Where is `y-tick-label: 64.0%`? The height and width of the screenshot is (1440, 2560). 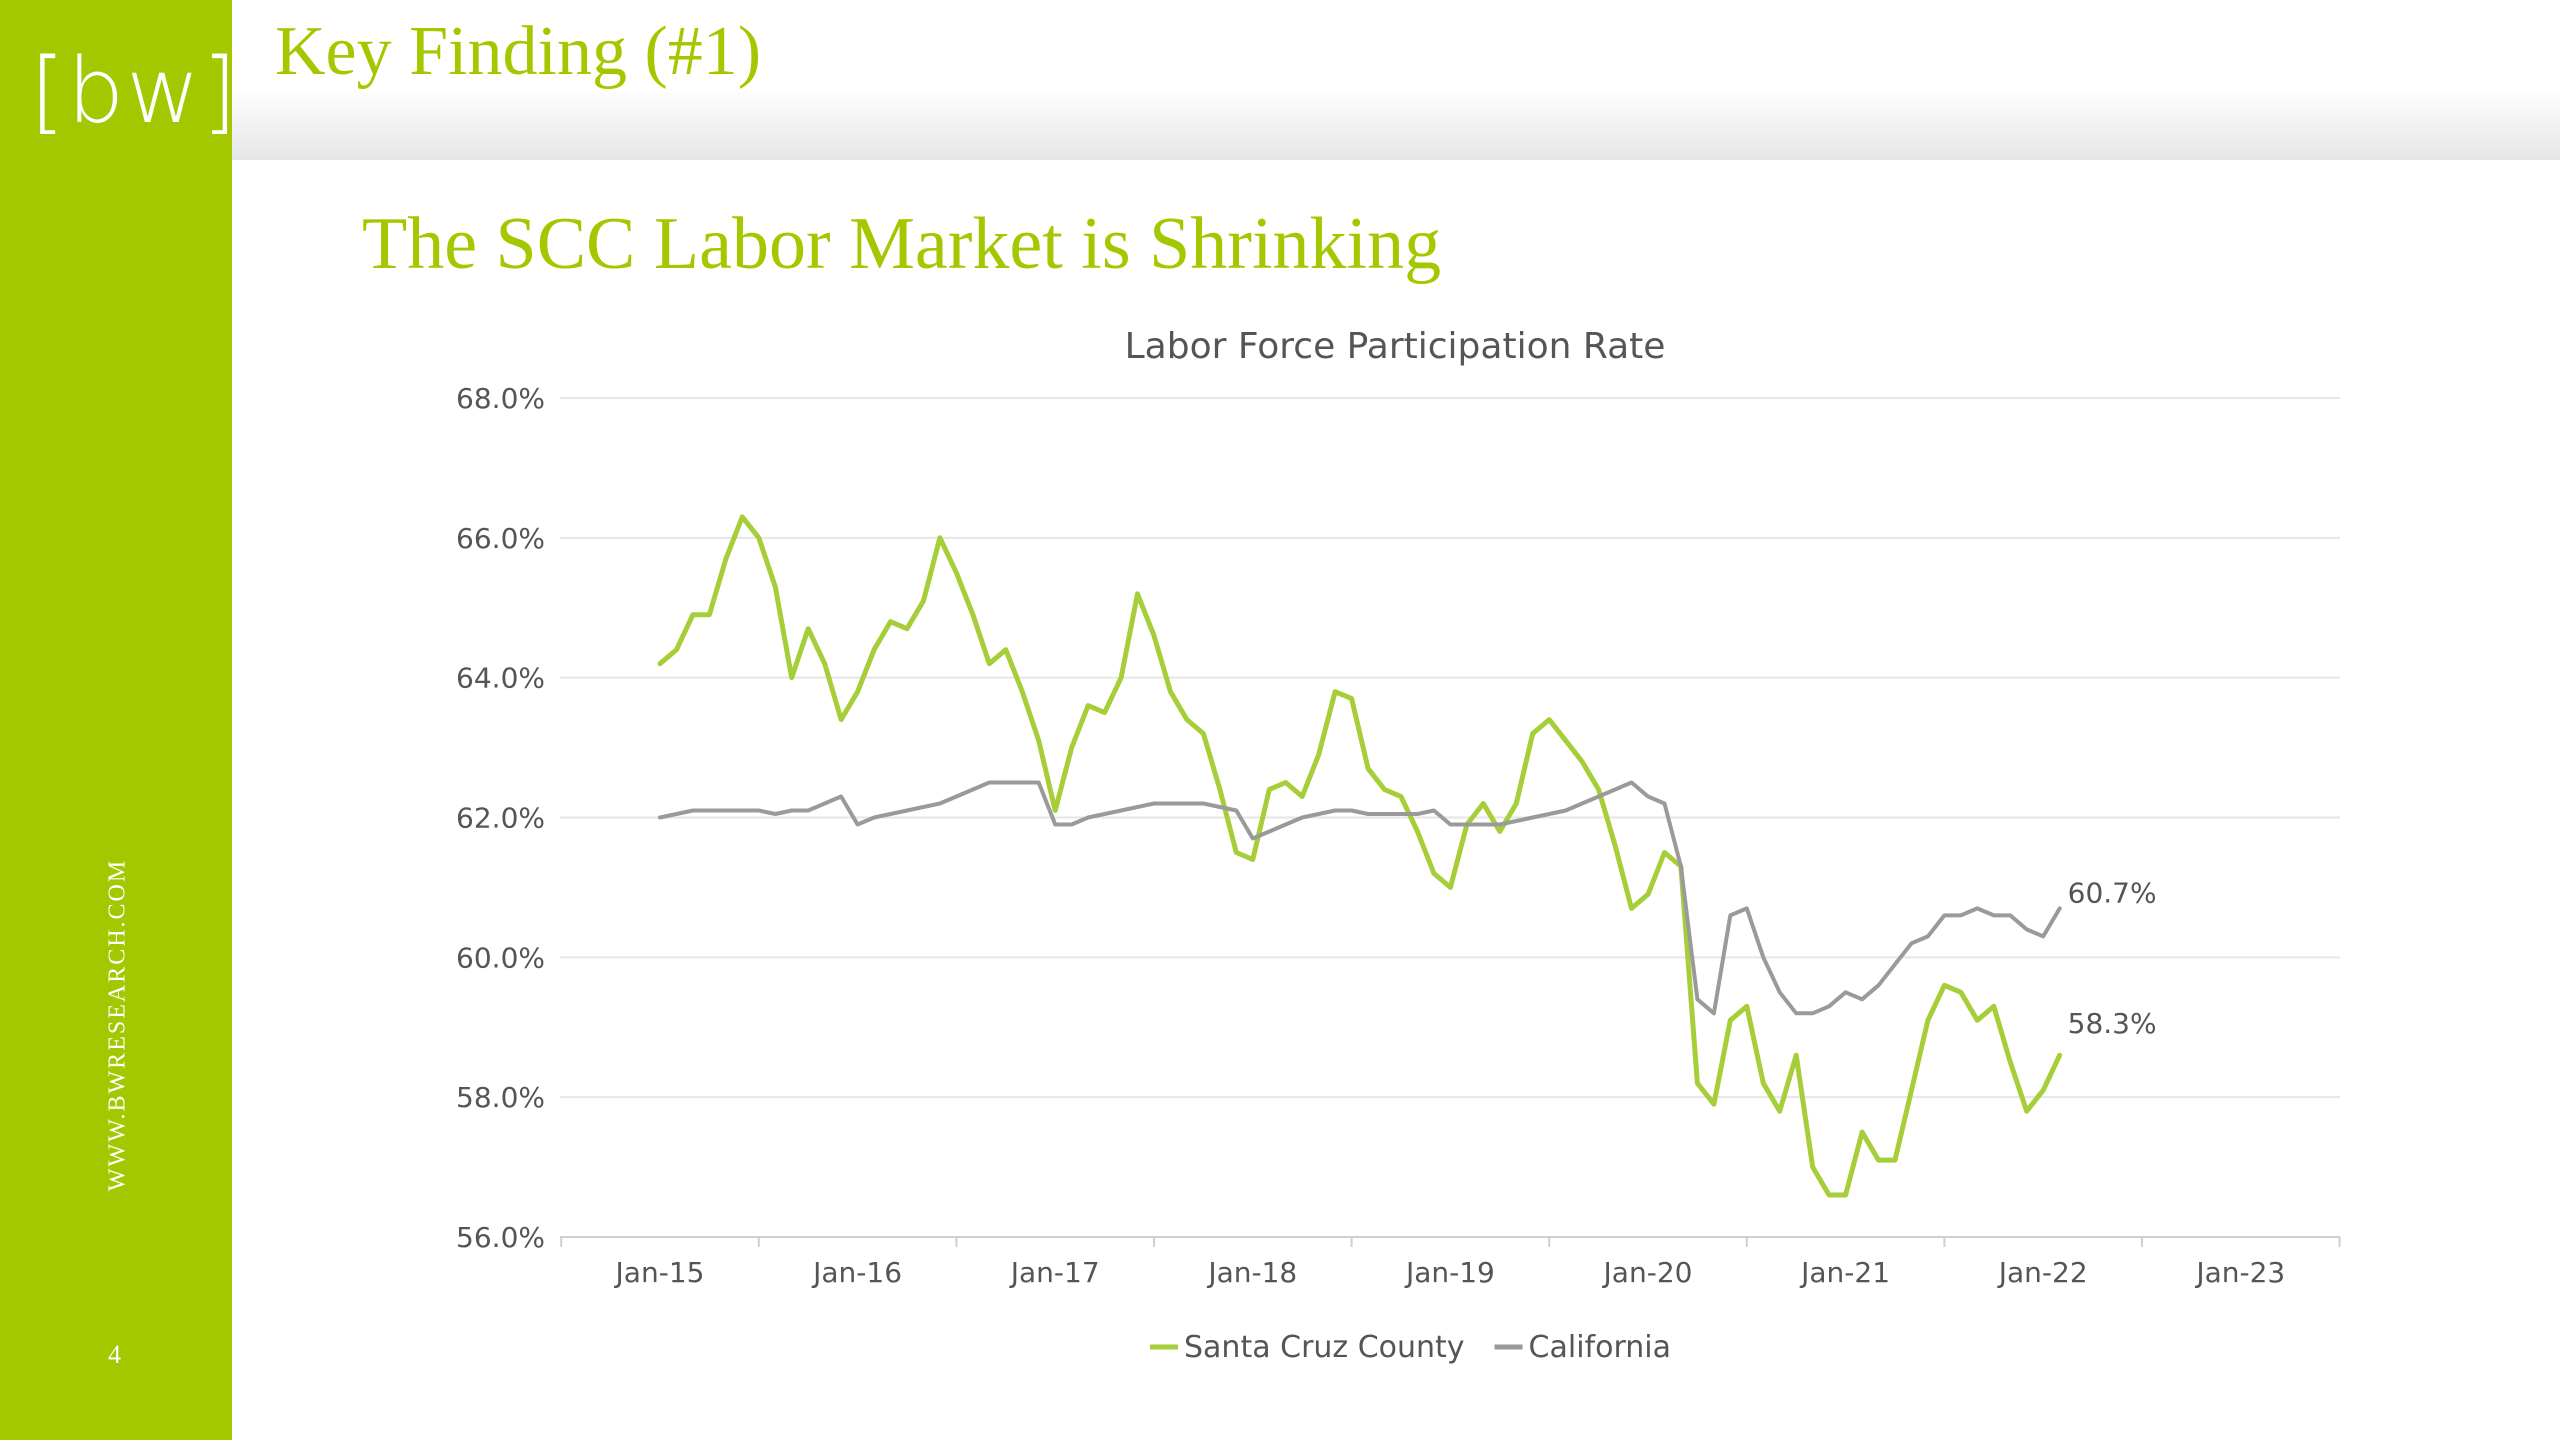 y-tick-label: 64.0% is located at coordinates (500, 678).